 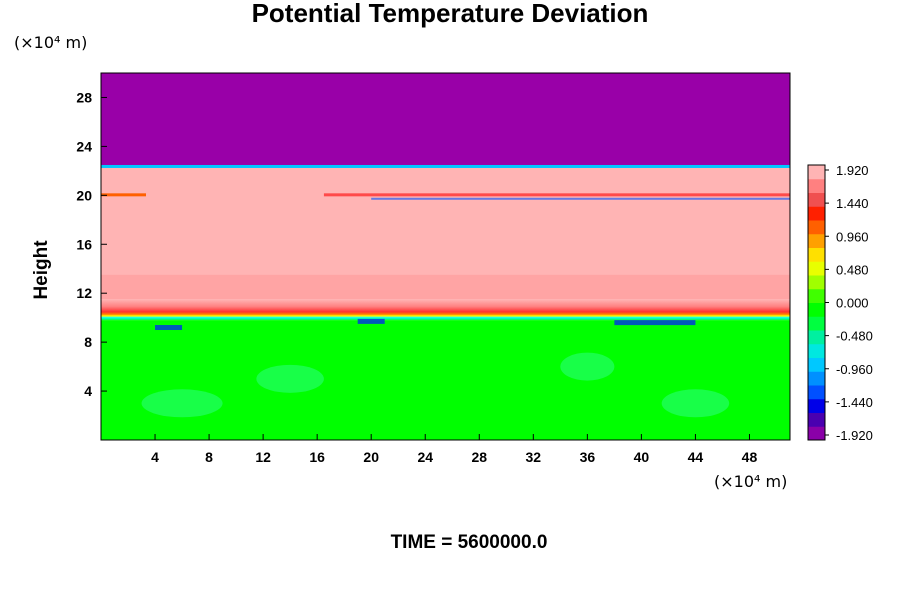 I want to click on y-tick-label: 28, so click(x=84, y=97).